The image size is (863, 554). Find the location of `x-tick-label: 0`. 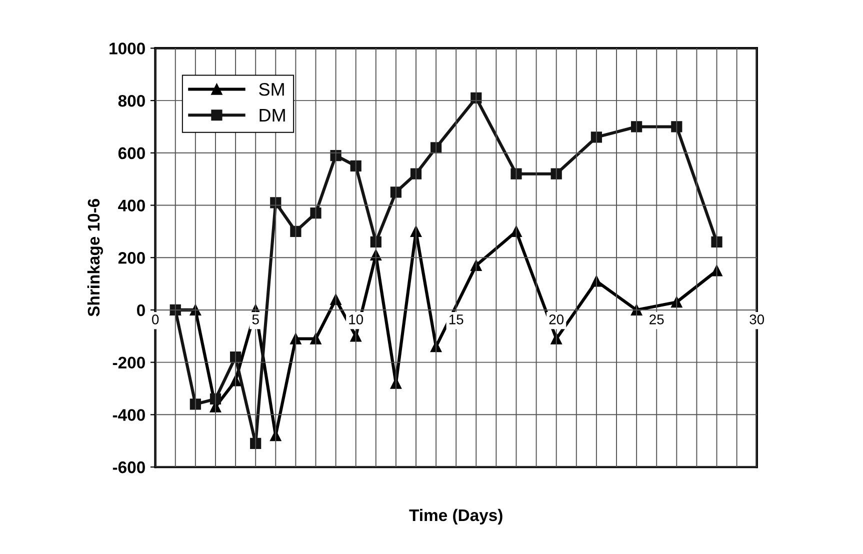

x-tick-label: 0 is located at coordinates (155, 319).